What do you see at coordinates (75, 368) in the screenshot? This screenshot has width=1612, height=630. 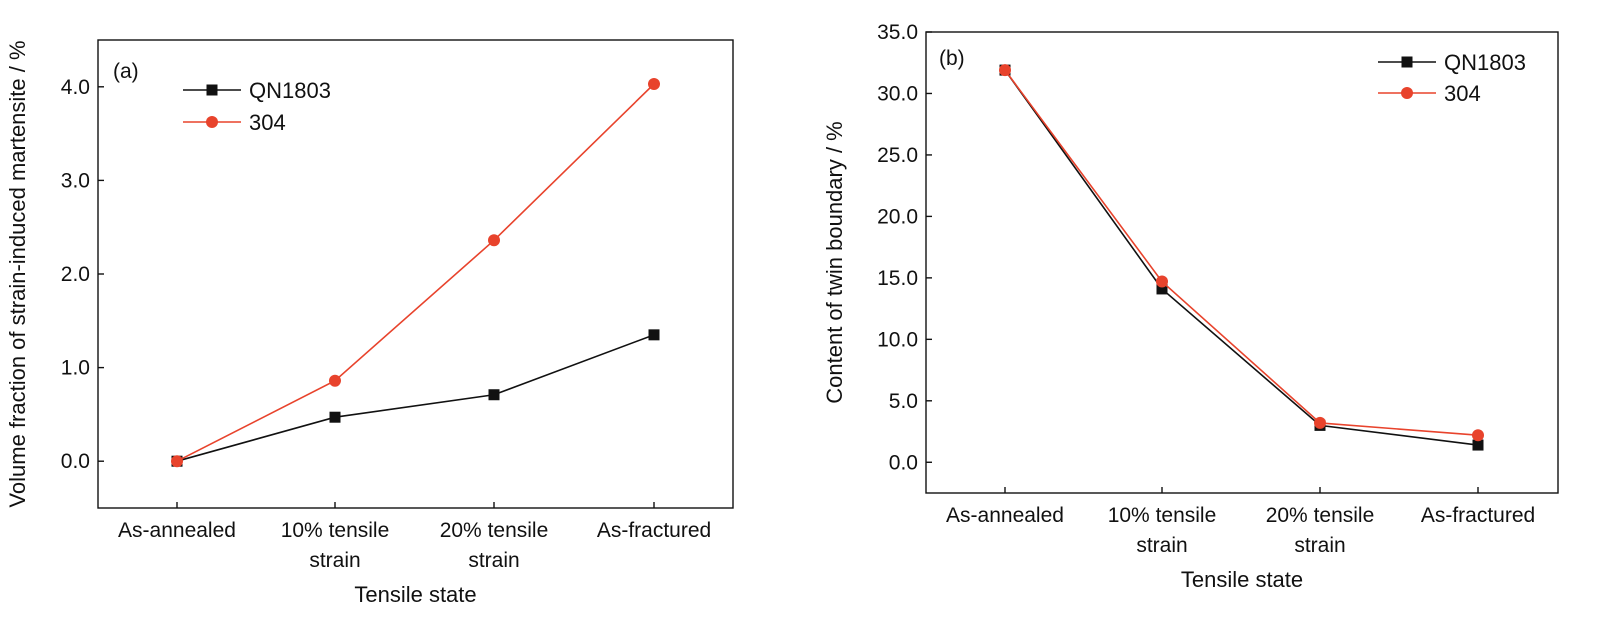 I see `y-tick-label: 1.0` at bounding box center [75, 368].